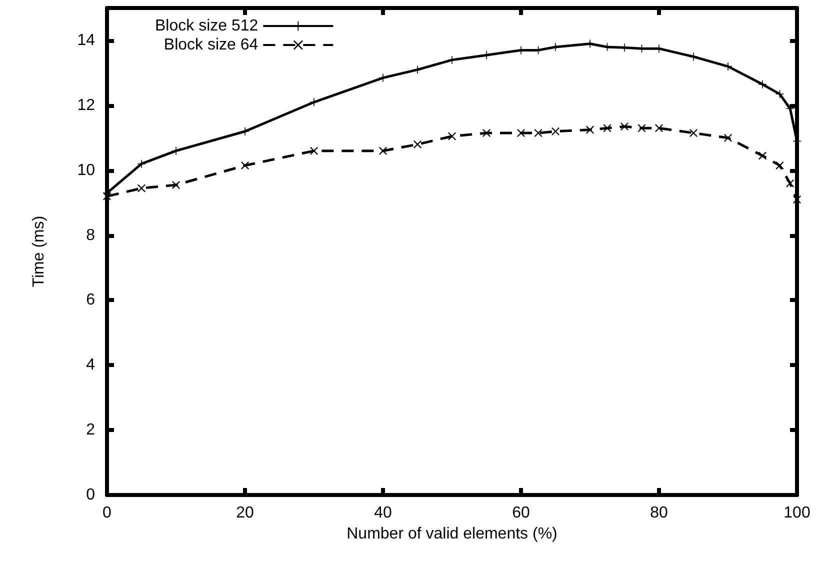  Describe the element at coordinates (91, 300) in the screenshot. I see `y-tick-label: 6` at that location.